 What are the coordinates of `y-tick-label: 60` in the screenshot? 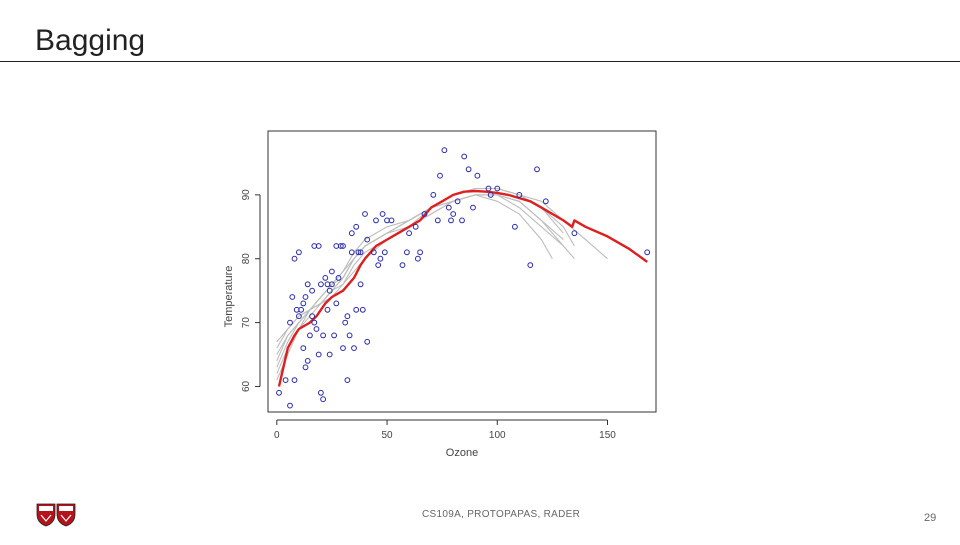 It's located at (246, 386).